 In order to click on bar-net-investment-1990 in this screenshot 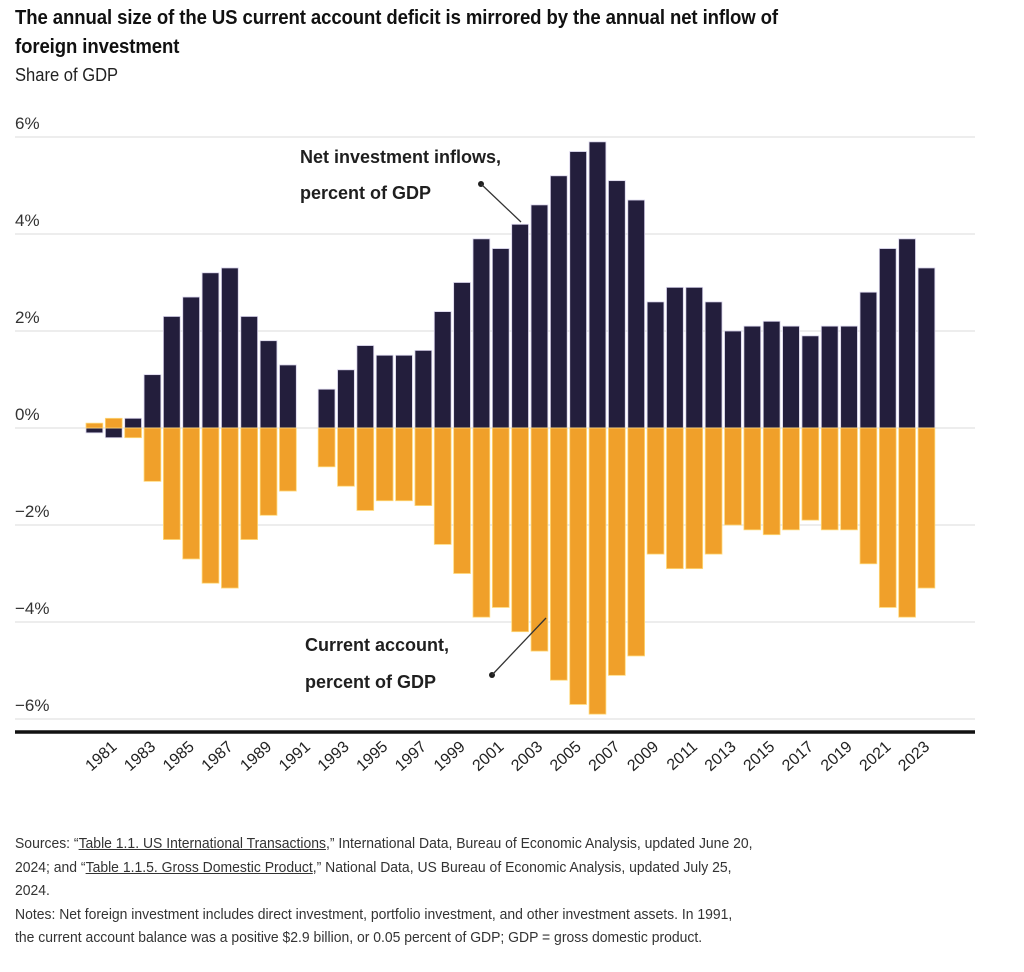, I will do `click(288, 396)`.